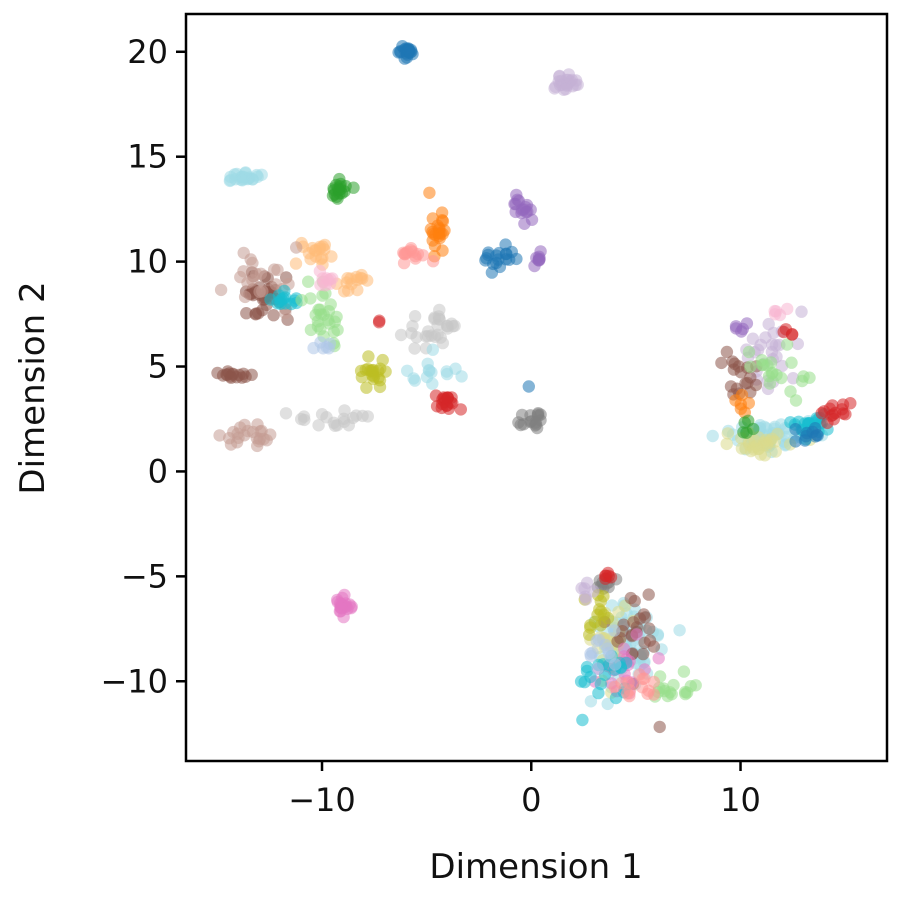 This screenshot has height=904, width=900. I want to click on y-tick-label: 15, so click(147, 157).